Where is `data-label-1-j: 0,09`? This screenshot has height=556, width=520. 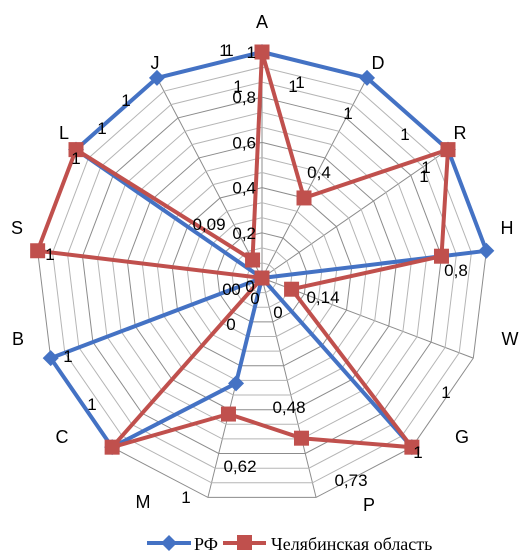 data-label-1-j: 0,09 is located at coordinates (208, 224).